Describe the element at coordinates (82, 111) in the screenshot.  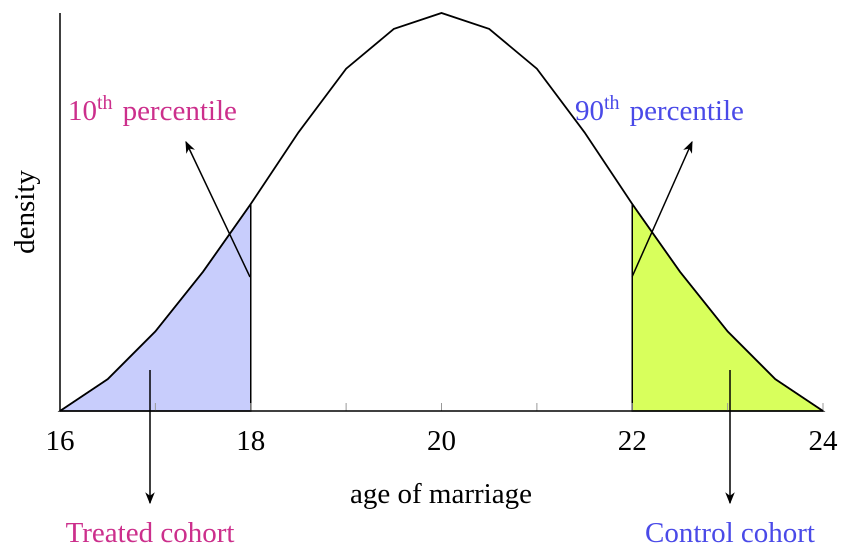
I see `annotation-number: 10` at that location.